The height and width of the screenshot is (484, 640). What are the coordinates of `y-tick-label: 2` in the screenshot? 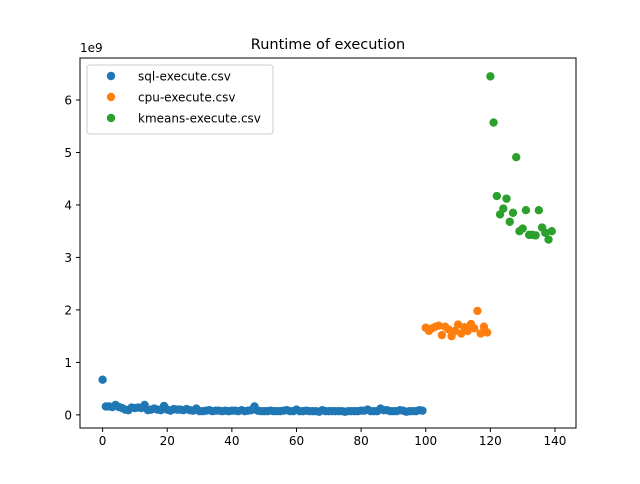 It's located at (68, 310).